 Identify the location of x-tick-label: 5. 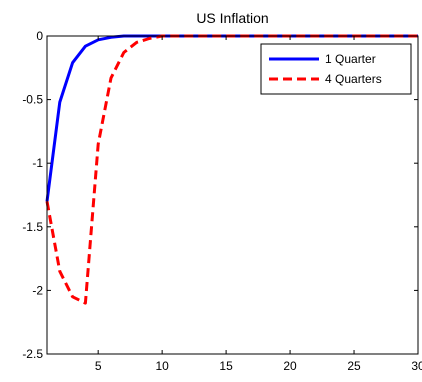
(98, 366).